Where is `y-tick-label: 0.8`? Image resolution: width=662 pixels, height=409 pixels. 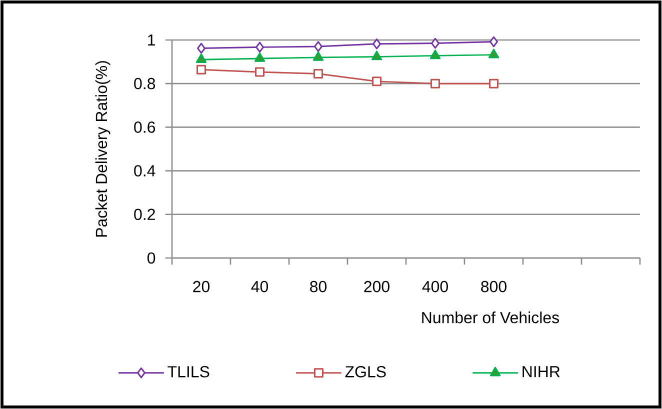 y-tick-label: 0.8 is located at coordinates (145, 84).